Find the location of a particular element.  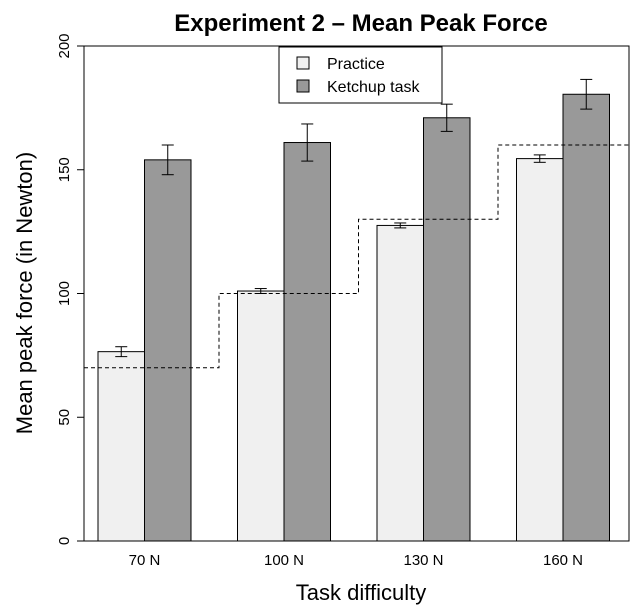

legend-box is located at coordinates (360, 75).